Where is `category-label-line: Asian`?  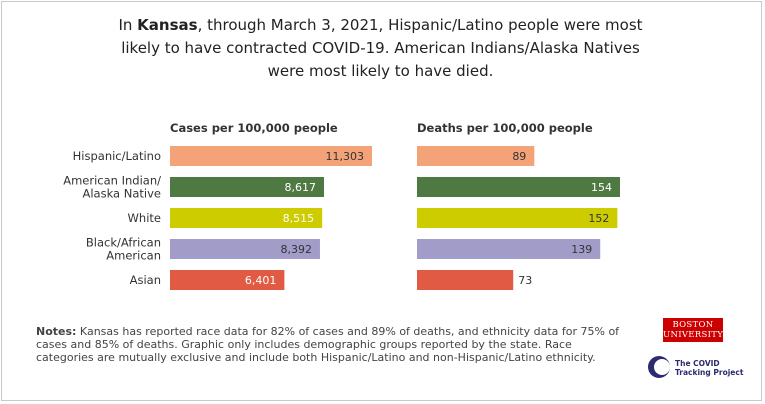 category-label-line: Asian is located at coordinates (145, 280).